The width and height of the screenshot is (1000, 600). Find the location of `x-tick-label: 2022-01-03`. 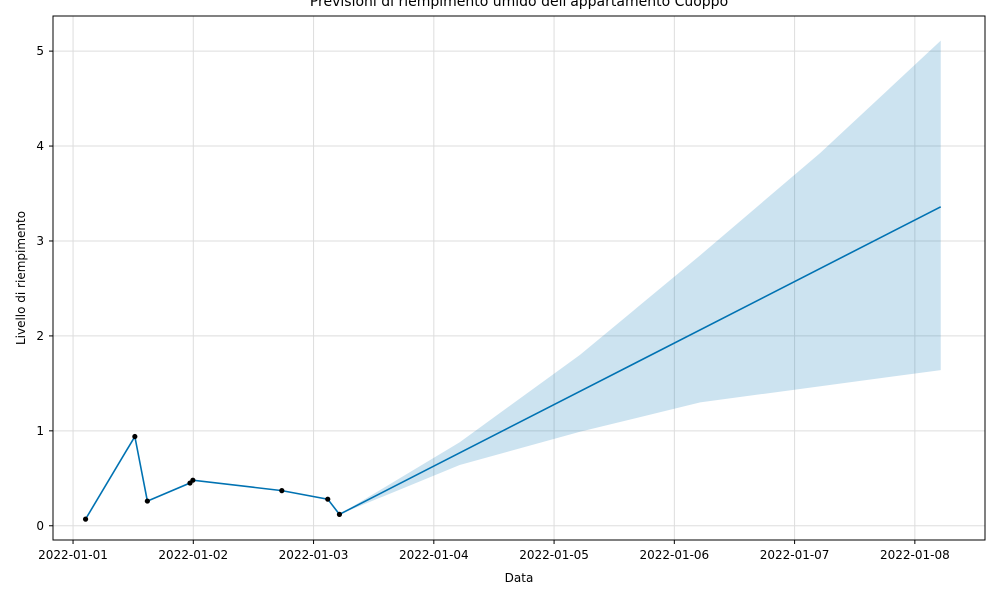

x-tick-label: 2022-01-03 is located at coordinates (314, 555).